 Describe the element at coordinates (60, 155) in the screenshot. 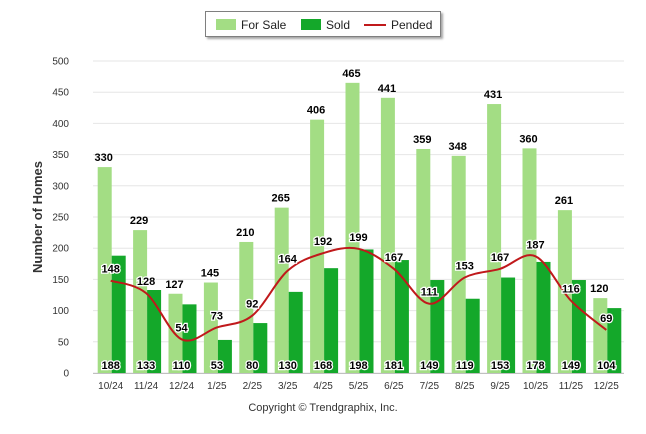

I see `y-tick-label: 350` at that location.